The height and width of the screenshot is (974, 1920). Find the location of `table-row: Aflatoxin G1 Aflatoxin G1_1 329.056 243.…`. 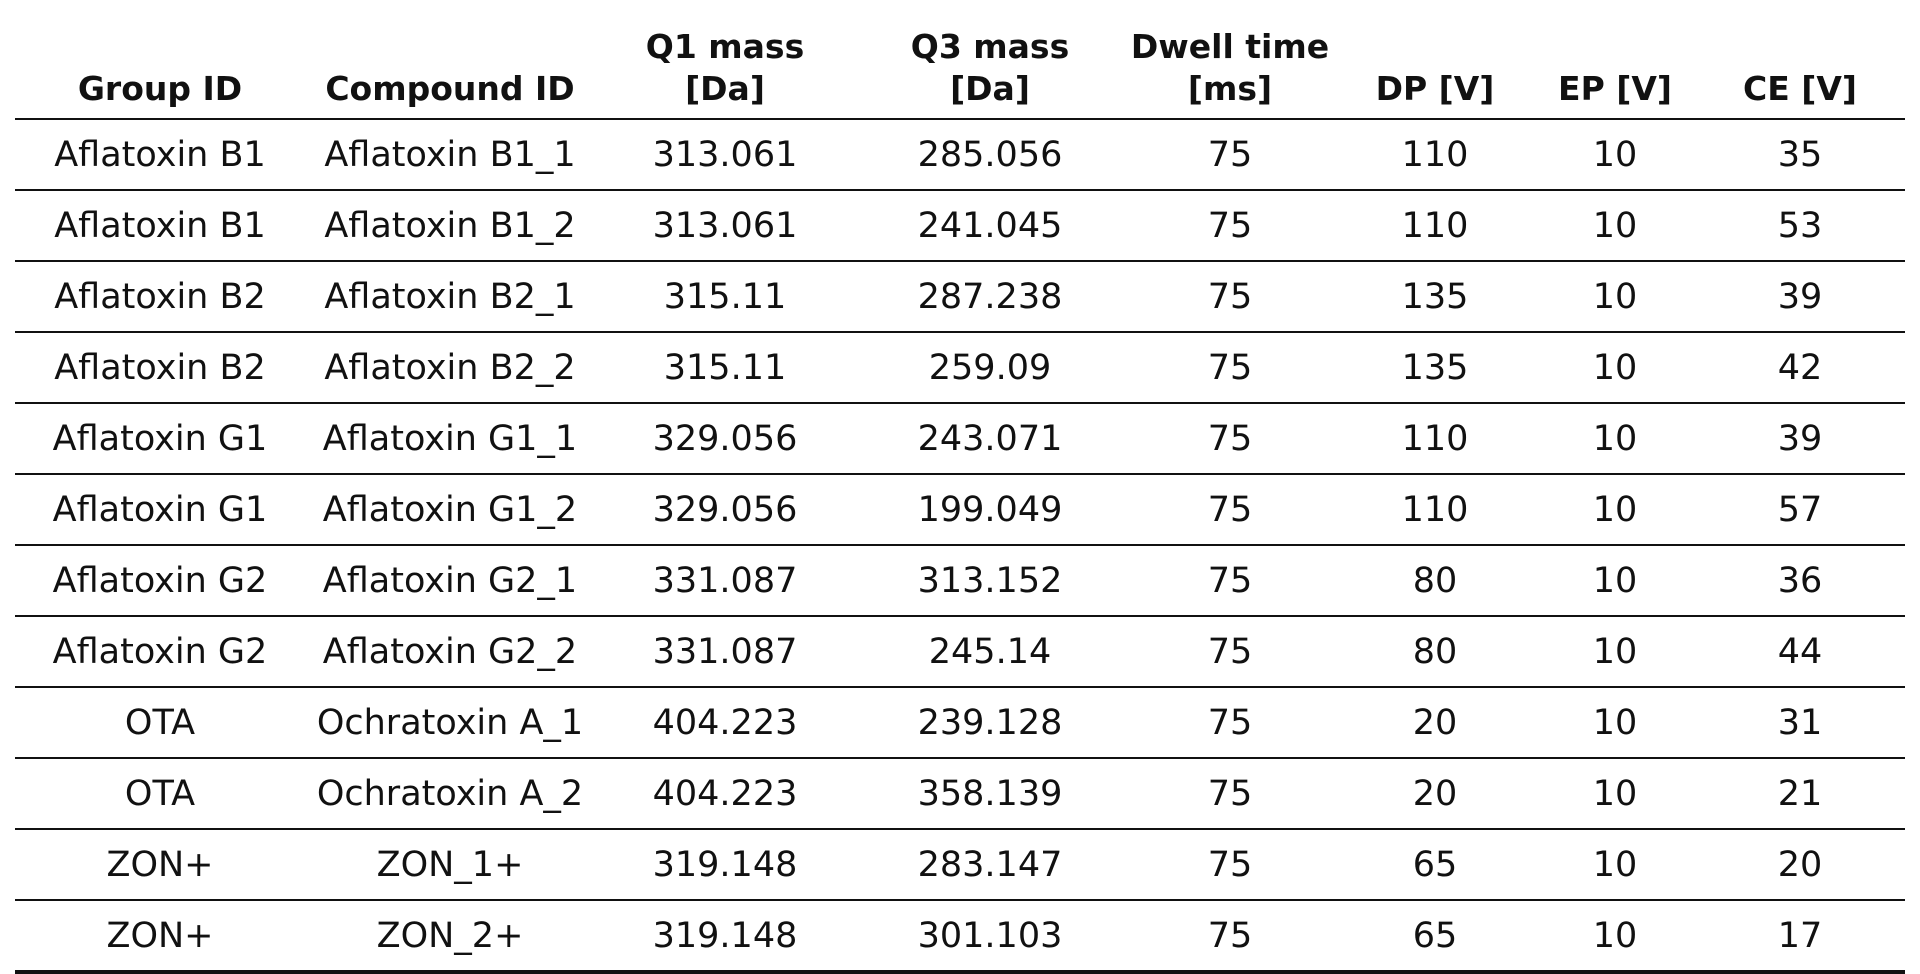

table-row: Aflatoxin G1 Aflatoxin G1_1 329.056 243.… is located at coordinates (960, 439).